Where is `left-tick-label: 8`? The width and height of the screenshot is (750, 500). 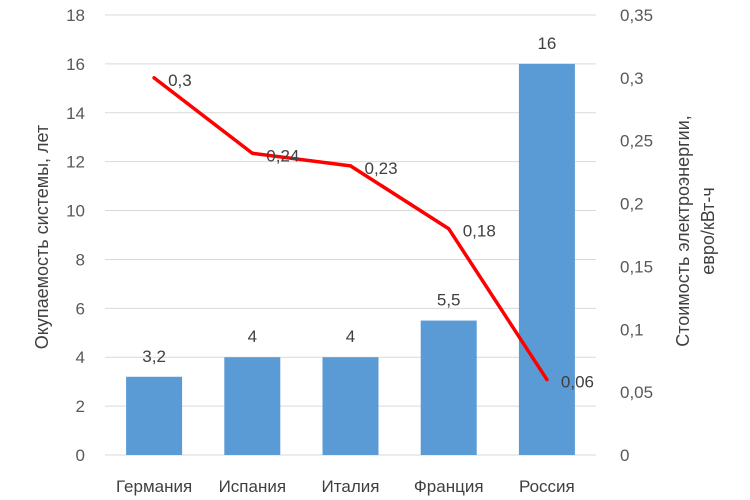 left-tick-label: 8 is located at coordinates (80, 259).